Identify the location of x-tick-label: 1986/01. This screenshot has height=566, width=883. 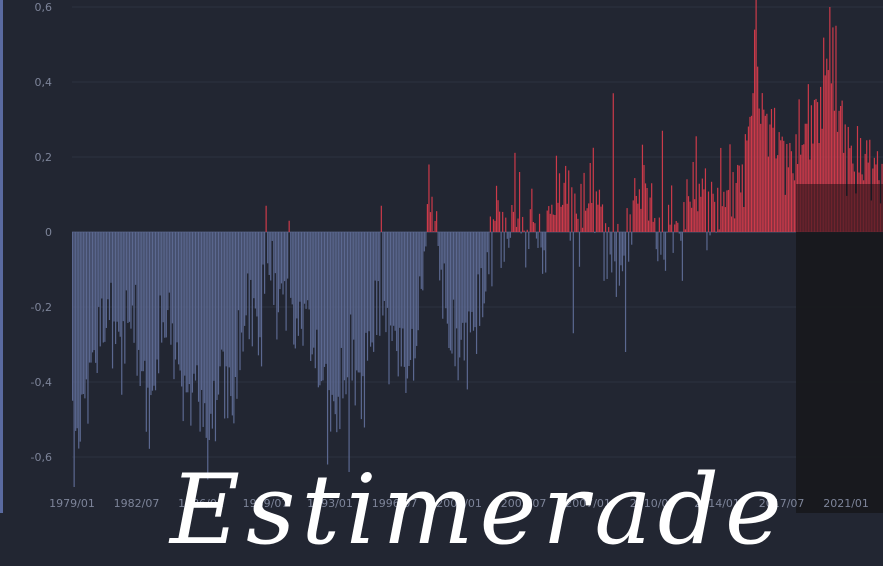
(201, 503).